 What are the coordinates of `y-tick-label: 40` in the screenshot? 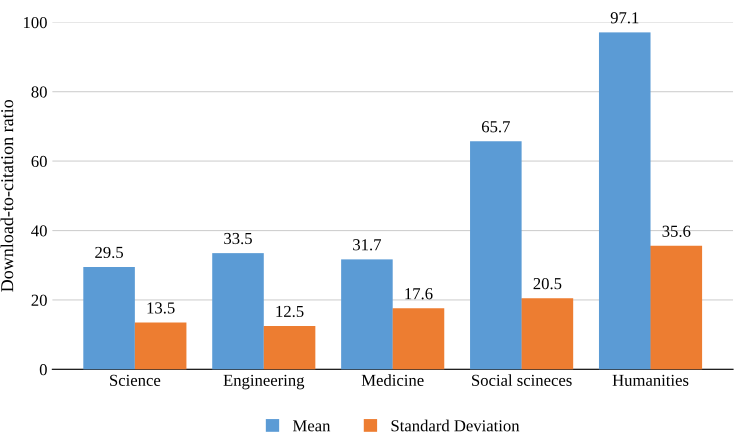 It's located at (39, 230).